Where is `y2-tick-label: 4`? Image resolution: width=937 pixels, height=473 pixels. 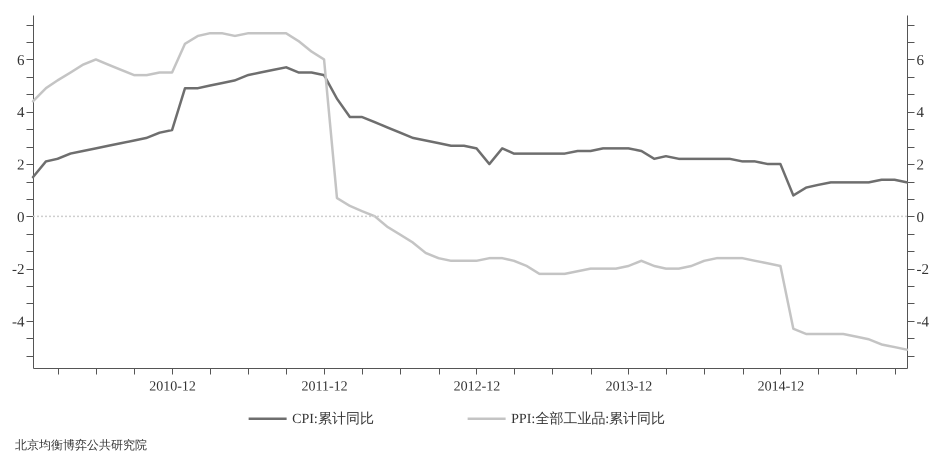 y2-tick-label: 4 is located at coordinates (920, 113).